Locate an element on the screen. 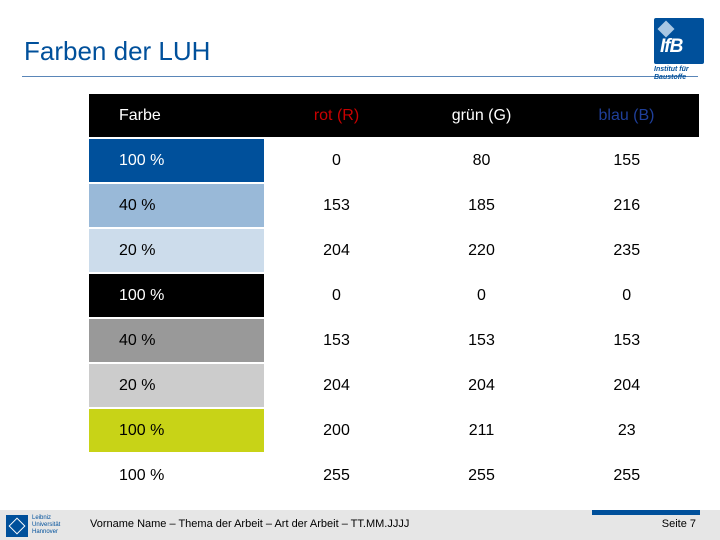  ifb-logo: IfB Institut für Baustoffe is located at coordinates (678, 51).